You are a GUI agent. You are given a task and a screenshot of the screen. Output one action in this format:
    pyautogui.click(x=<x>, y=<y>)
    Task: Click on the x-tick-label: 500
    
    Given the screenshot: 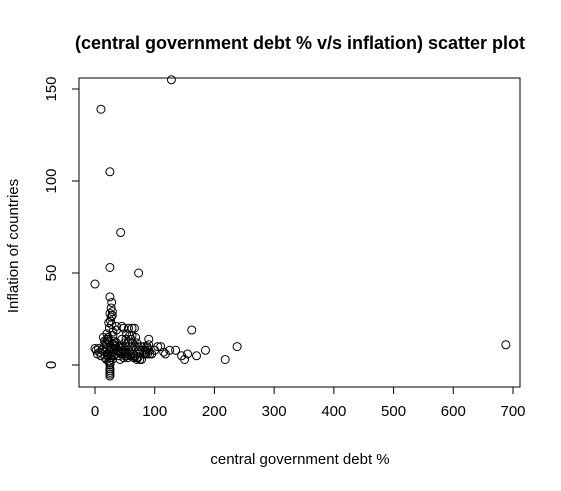 What is the action you would take?
    pyautogui.click(x=393, y=411)
    